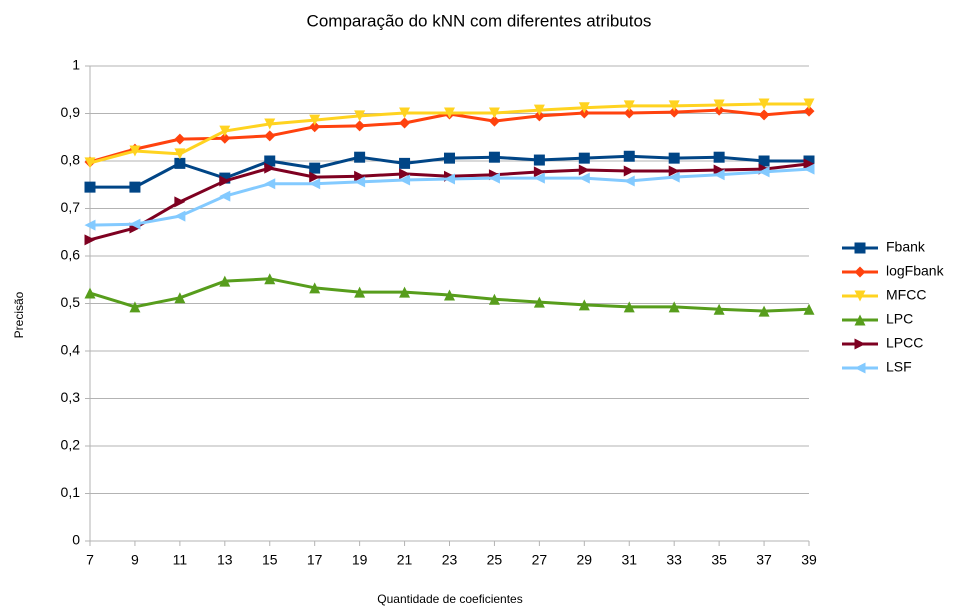 This screenshot has height=607, width=958. Describe the element at coordinates (629, 560) in the screenshot. I see `x-tick-label: 31` at that location.